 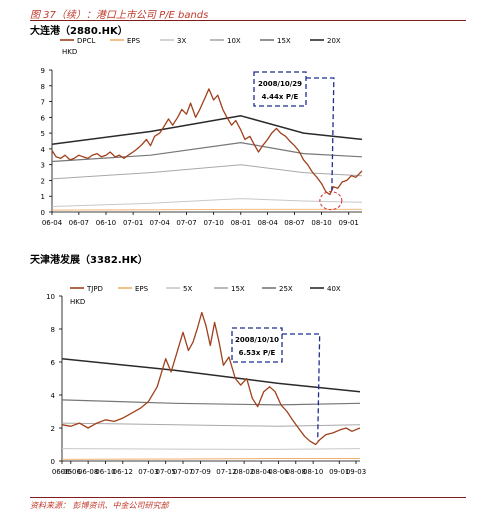 What do you see at coordinates (148, 472) in the screenshot?
I see `x-tick-label: 07-03` at bounding box center [148, 472].